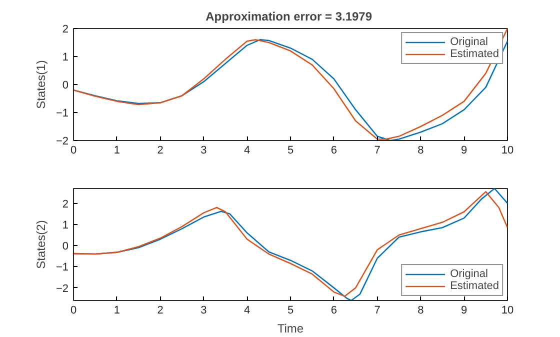 The image size is (560, 337). What do you see at coordinates (41, 244) in the screenshot?
I see `y-axis-title: States(2)` at bounding box center [41, 244].